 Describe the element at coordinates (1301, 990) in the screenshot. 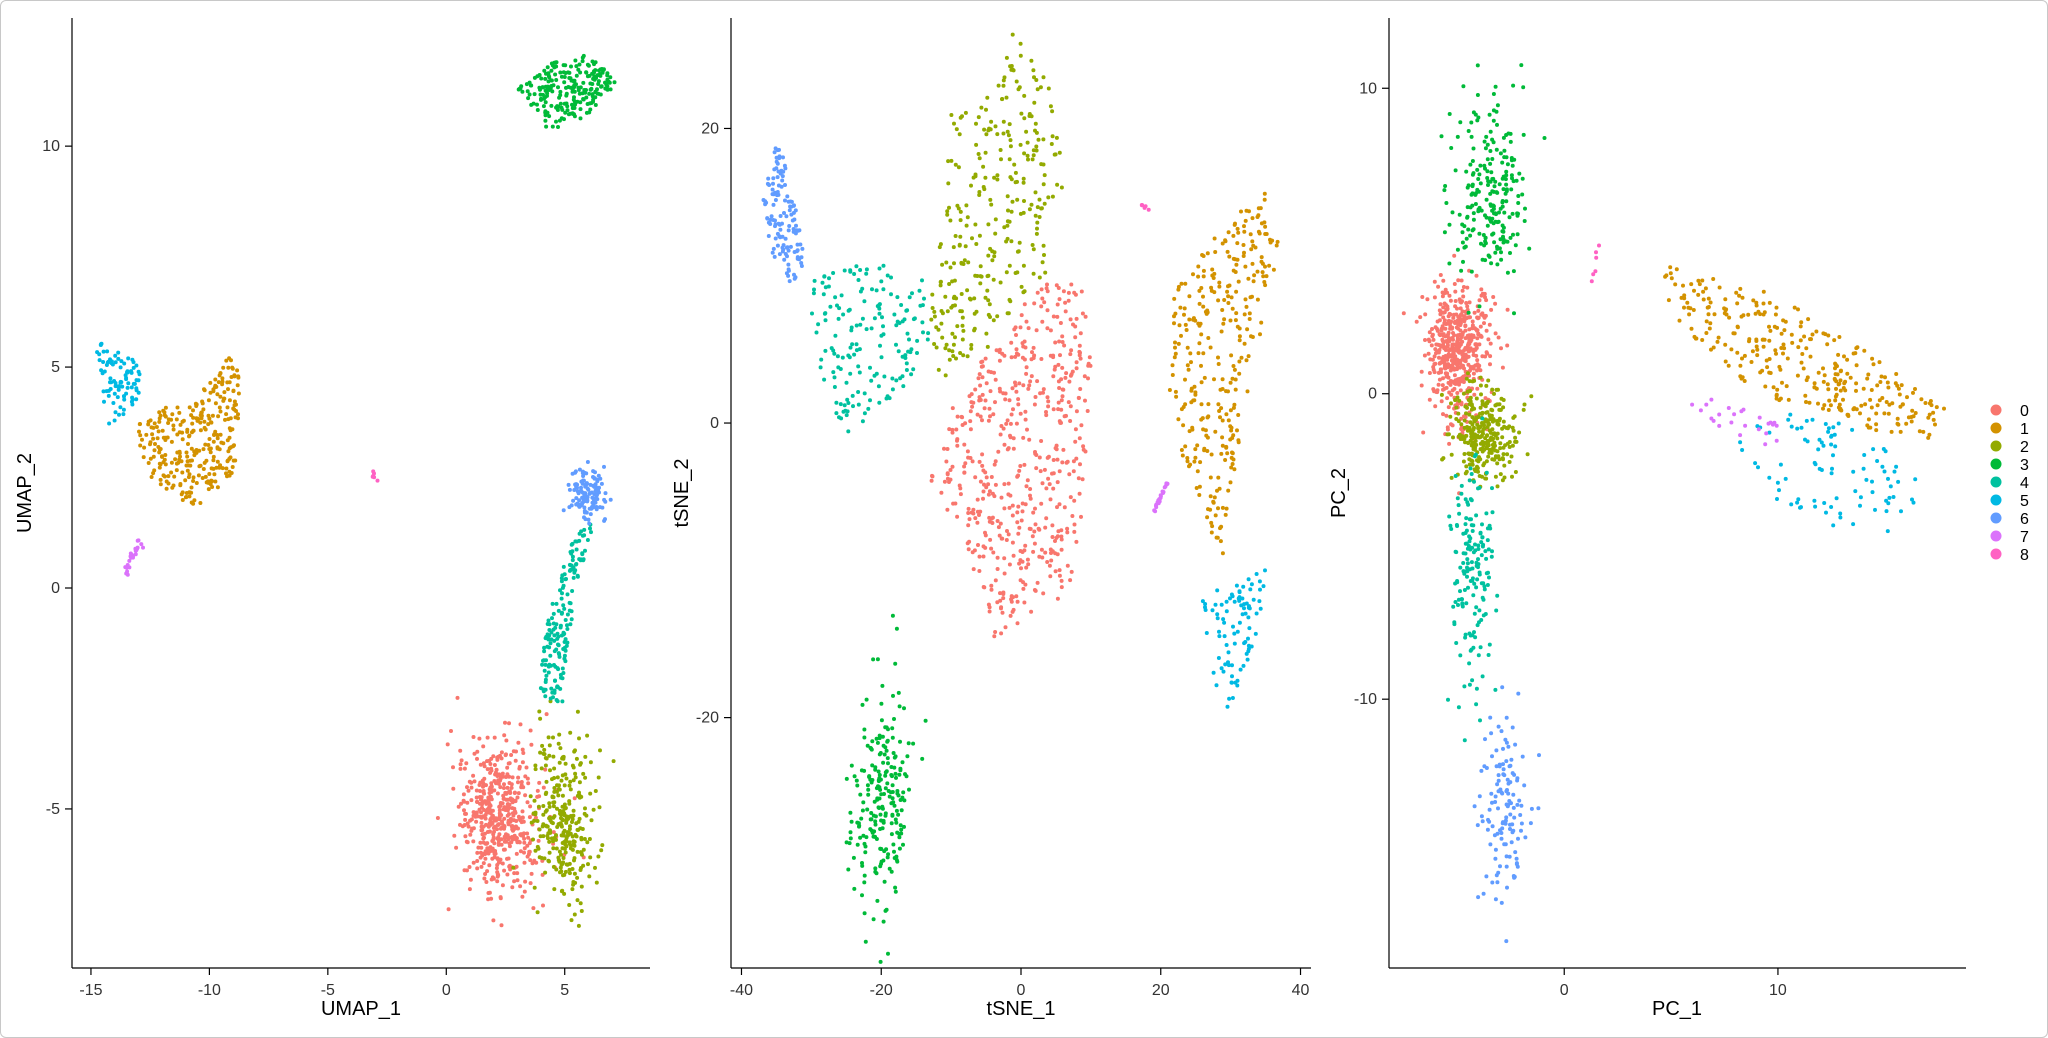

I see `tsne-x-tick-label: 40` at that location.